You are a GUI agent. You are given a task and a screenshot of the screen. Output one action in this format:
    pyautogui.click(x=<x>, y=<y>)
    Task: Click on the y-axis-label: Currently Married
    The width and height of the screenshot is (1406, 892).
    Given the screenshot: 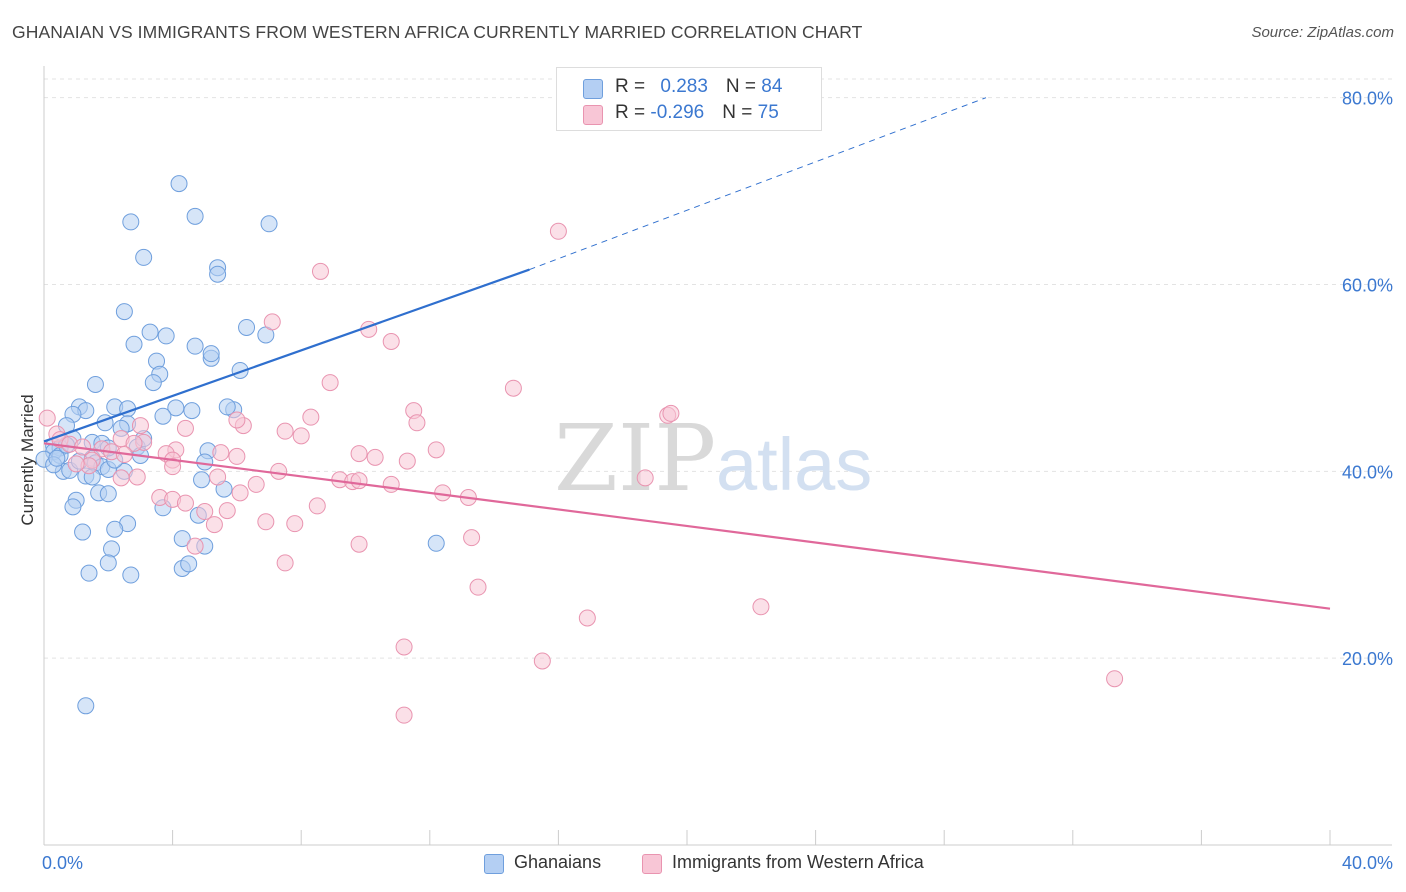 What is the action you would take?
    pyautogui.click(x=27, y=460)
    